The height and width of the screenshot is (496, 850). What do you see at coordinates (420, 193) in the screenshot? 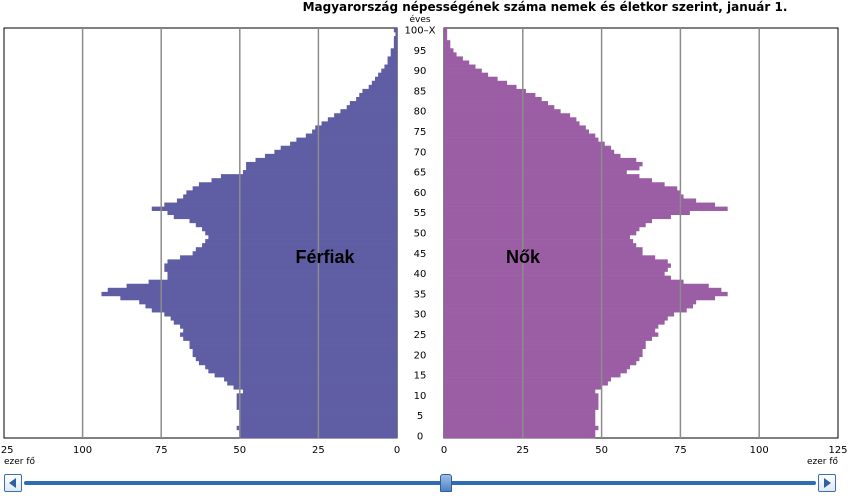
I see `y-tick-60: 60` at bounding box center [420, 193].